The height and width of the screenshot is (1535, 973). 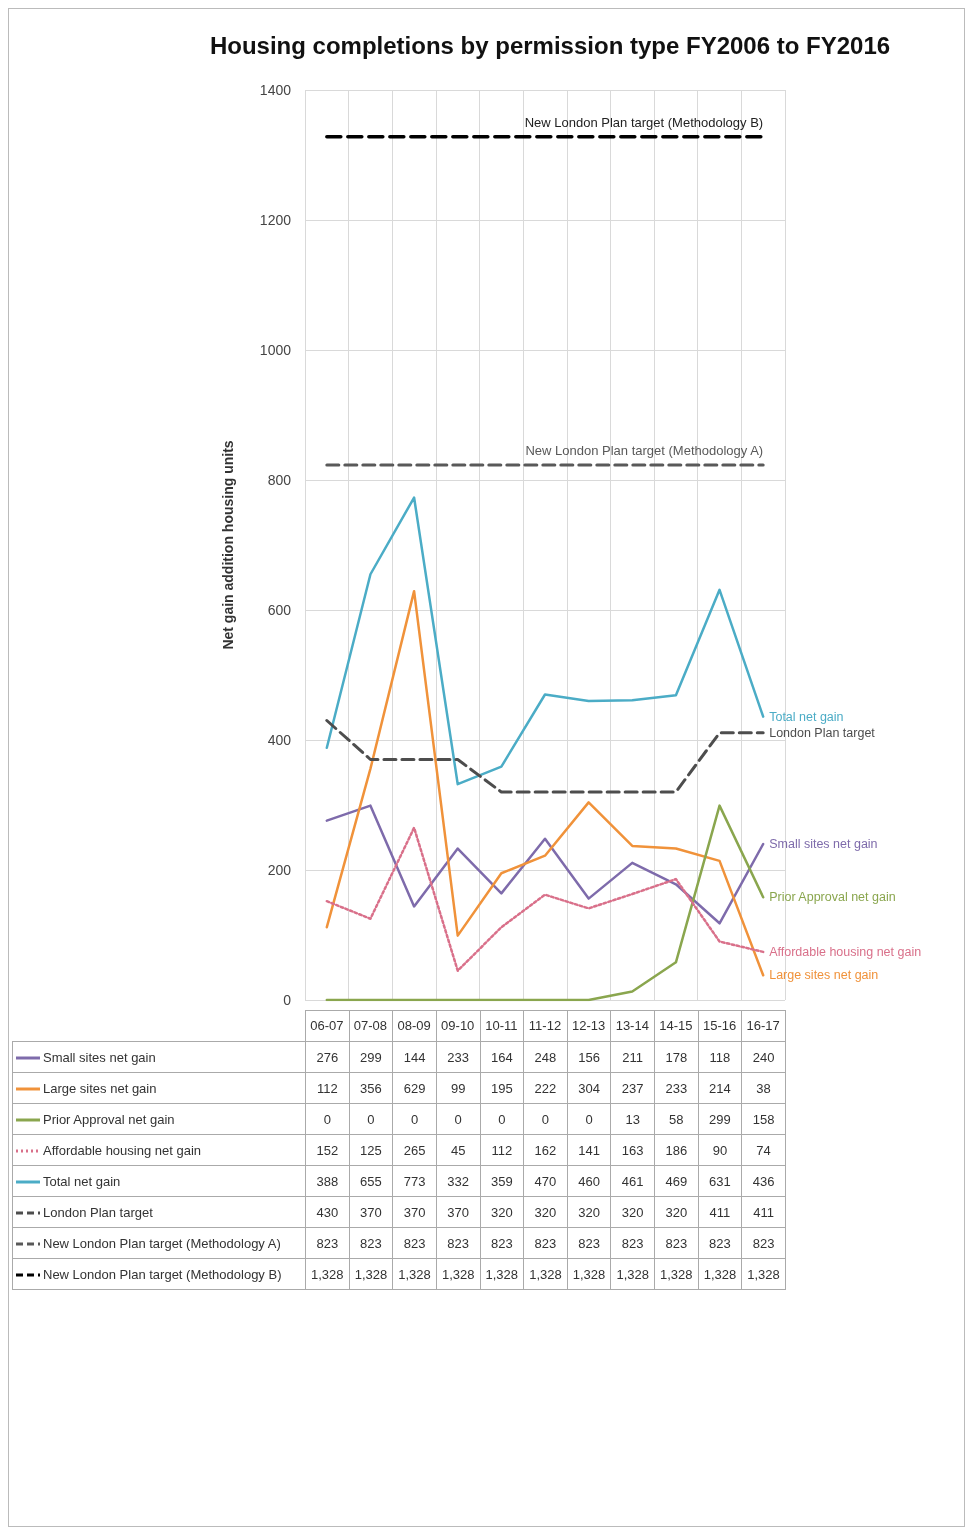 What do you see at coordinates (822, 732) in the screenshot?
I see `text: London Plan target` at bounding box center [822, 732].